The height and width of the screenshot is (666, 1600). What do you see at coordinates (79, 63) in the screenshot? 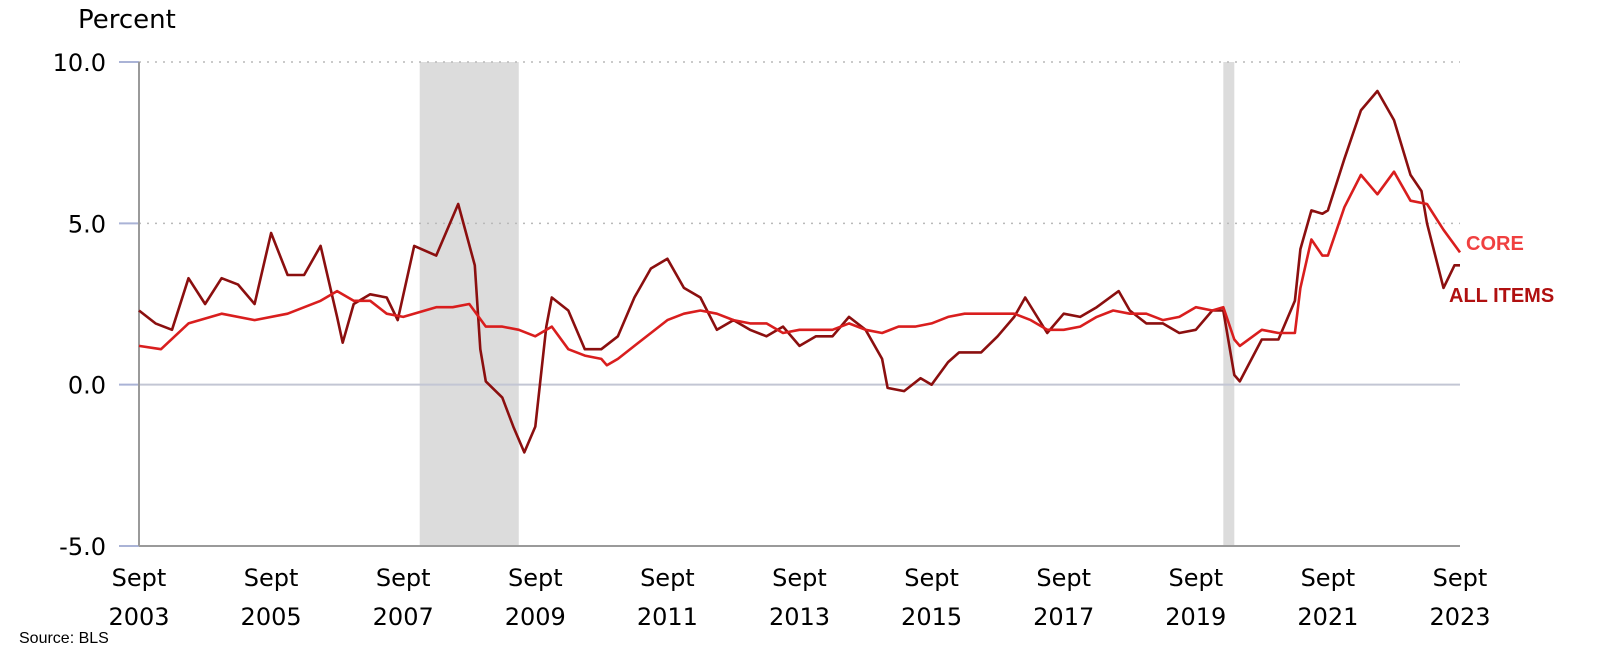
I see `y-tick-label: 10.0` at bounding box center [79, 63].